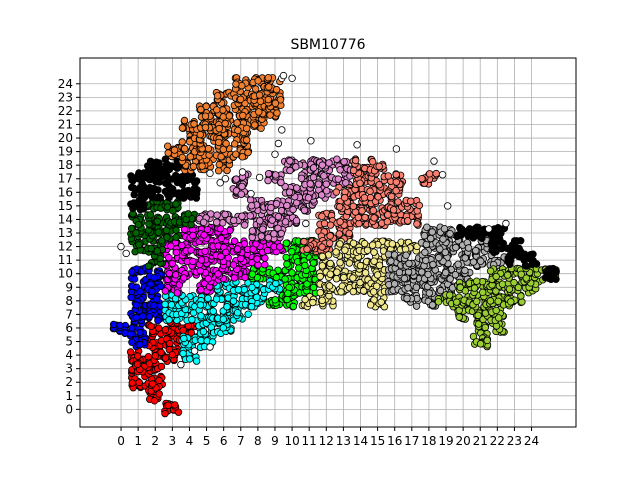 The image size is (640, 480). I want to click on y-tick-label: 2, so click(69, 382).